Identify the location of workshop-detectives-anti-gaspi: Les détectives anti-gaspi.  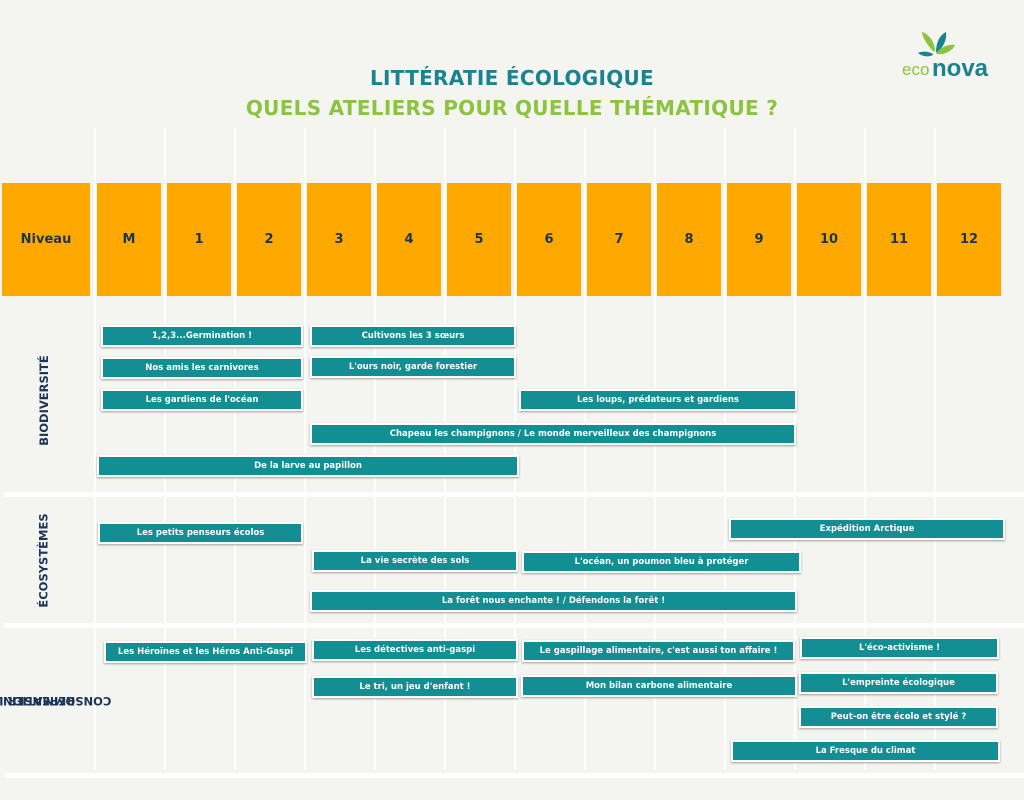
(415, 650).